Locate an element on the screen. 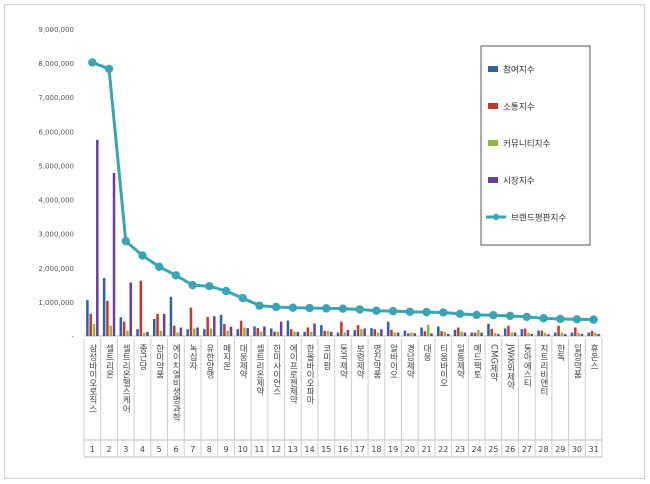 This screenshot has height=484, width=650. y-tick-label: 4,000,000 is located at coordinates (56, 201).